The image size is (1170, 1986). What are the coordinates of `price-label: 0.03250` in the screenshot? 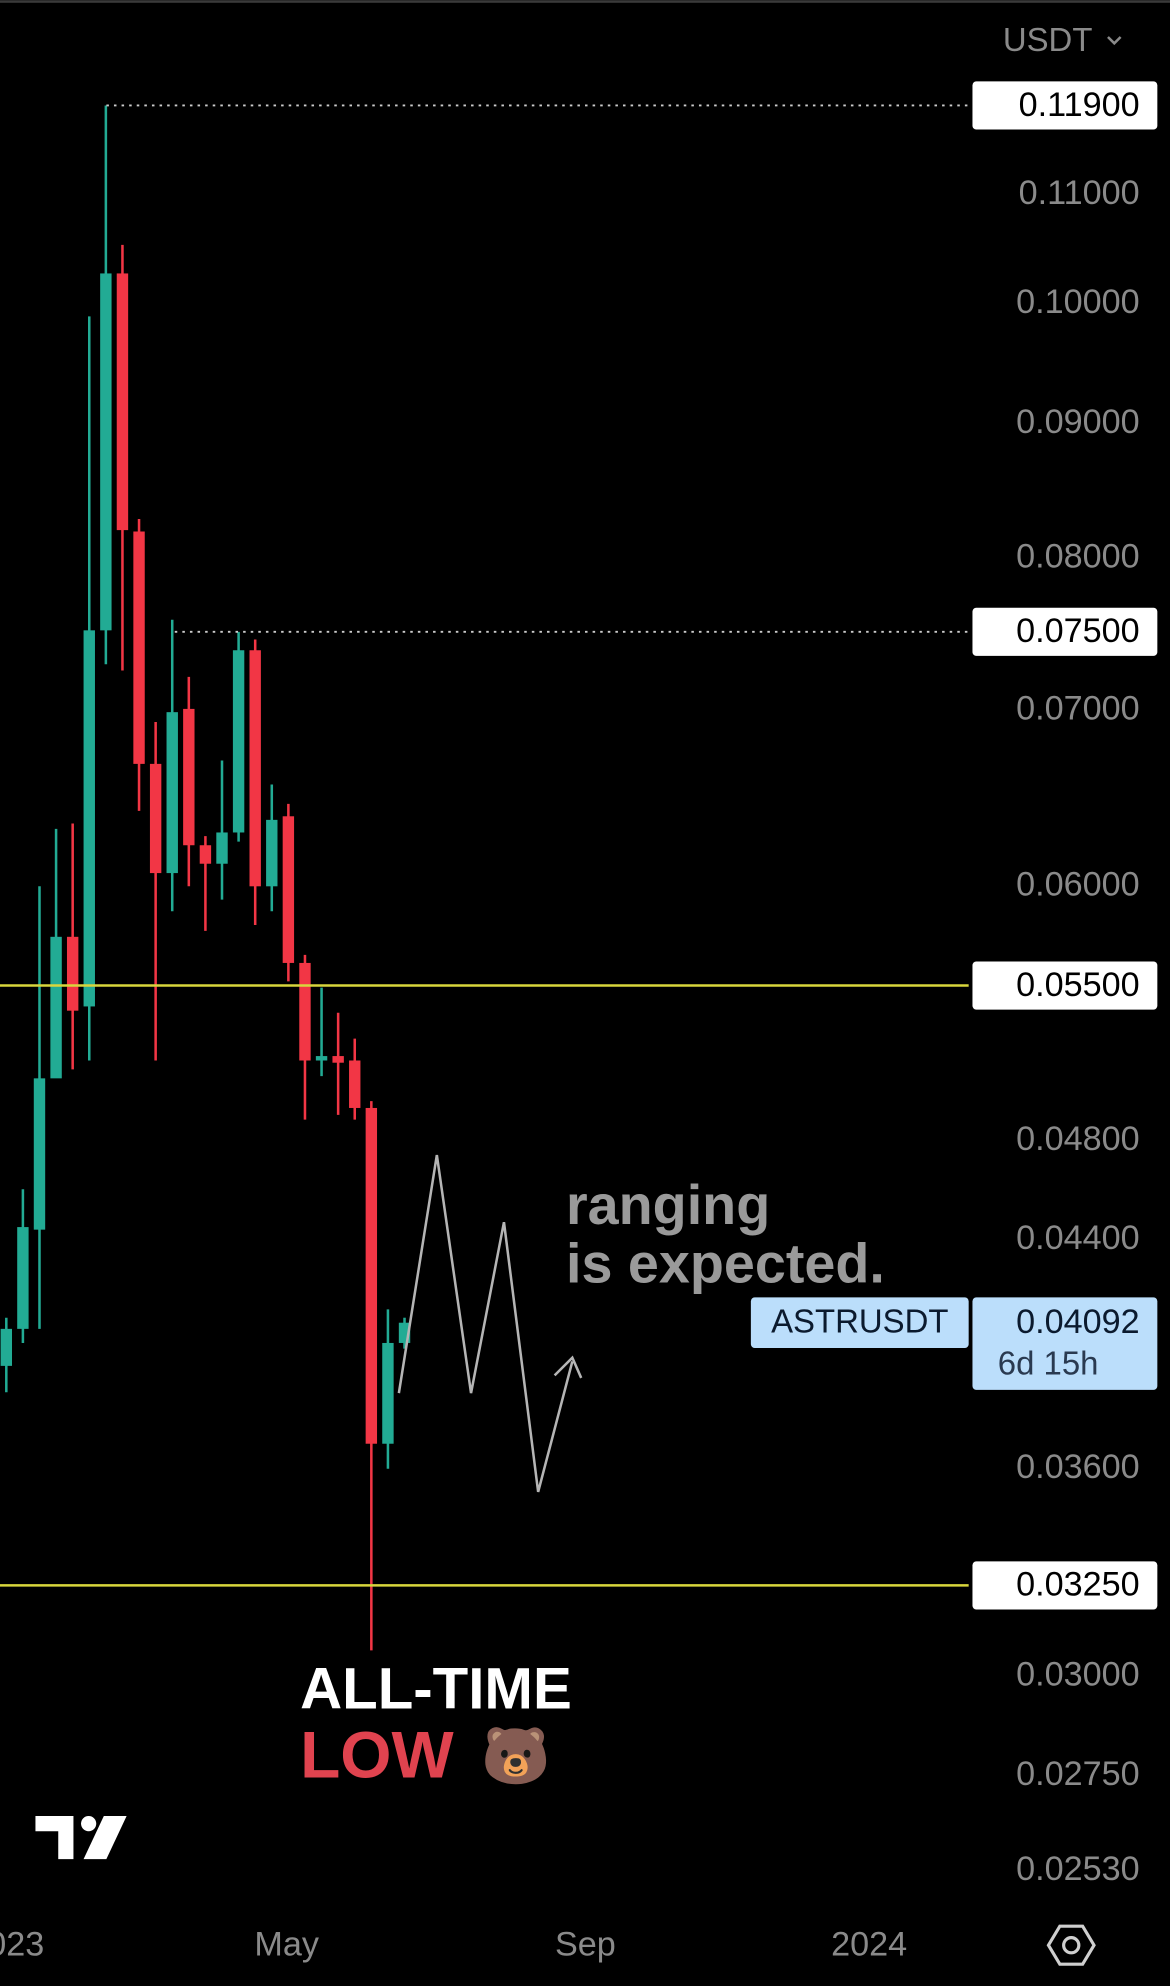 It's located at (1078, 1585).